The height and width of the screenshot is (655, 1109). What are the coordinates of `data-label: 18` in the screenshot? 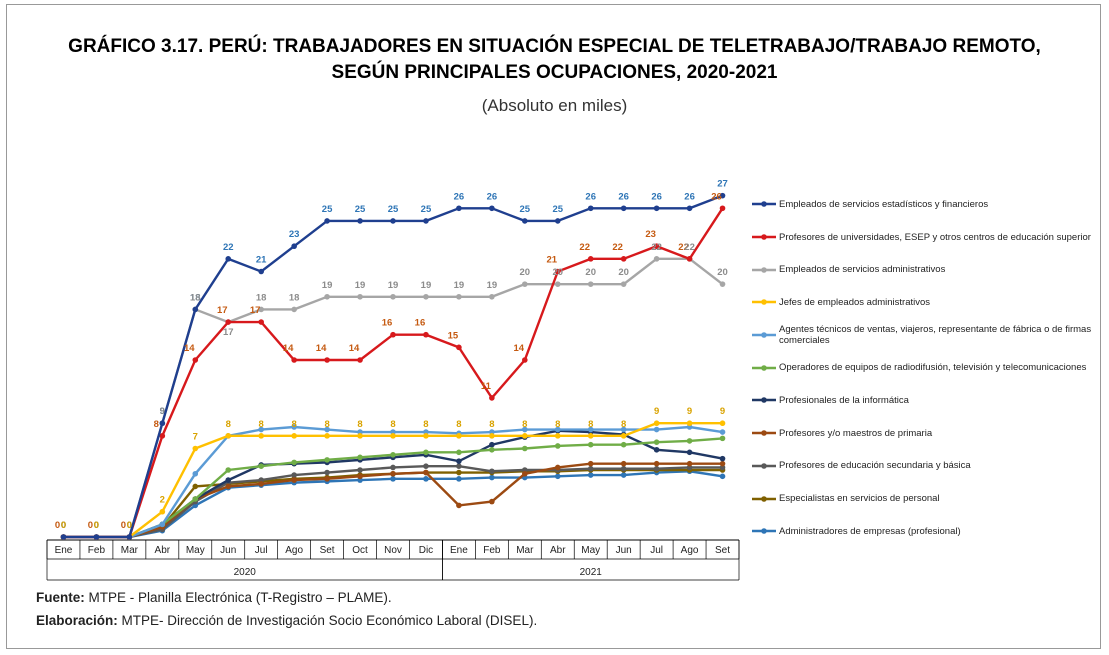 It's located at (195, 297).